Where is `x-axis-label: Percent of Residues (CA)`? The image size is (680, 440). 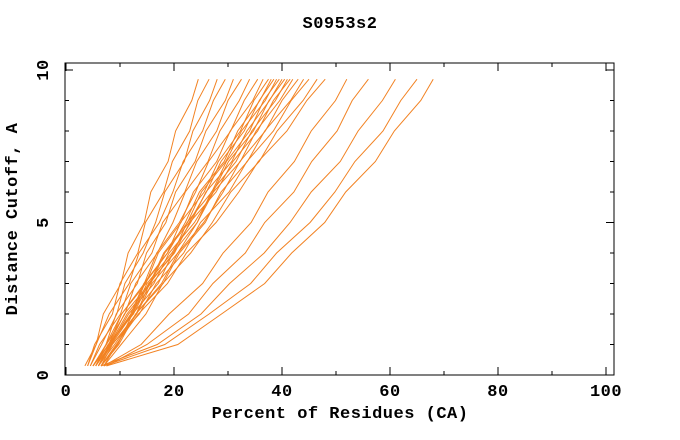 x-axis-label: Percent of Residues (CA) is located at coordinates (340, 414).